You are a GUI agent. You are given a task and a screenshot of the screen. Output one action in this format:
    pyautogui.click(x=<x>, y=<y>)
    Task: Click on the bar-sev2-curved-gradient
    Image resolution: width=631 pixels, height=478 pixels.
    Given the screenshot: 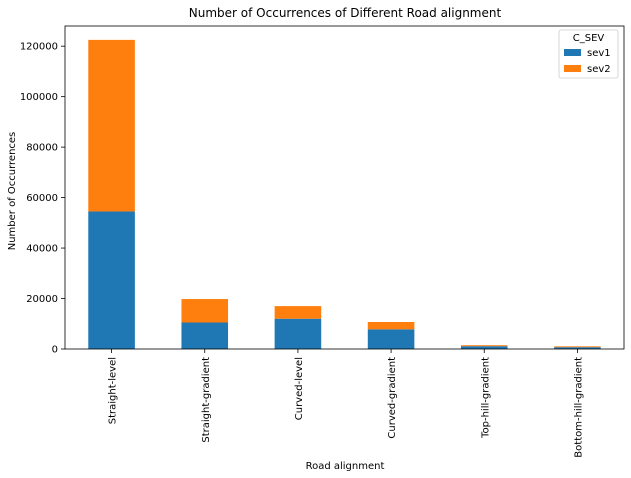 What is the action you would take?
    pyautogui.click(x=391, y=326)
    